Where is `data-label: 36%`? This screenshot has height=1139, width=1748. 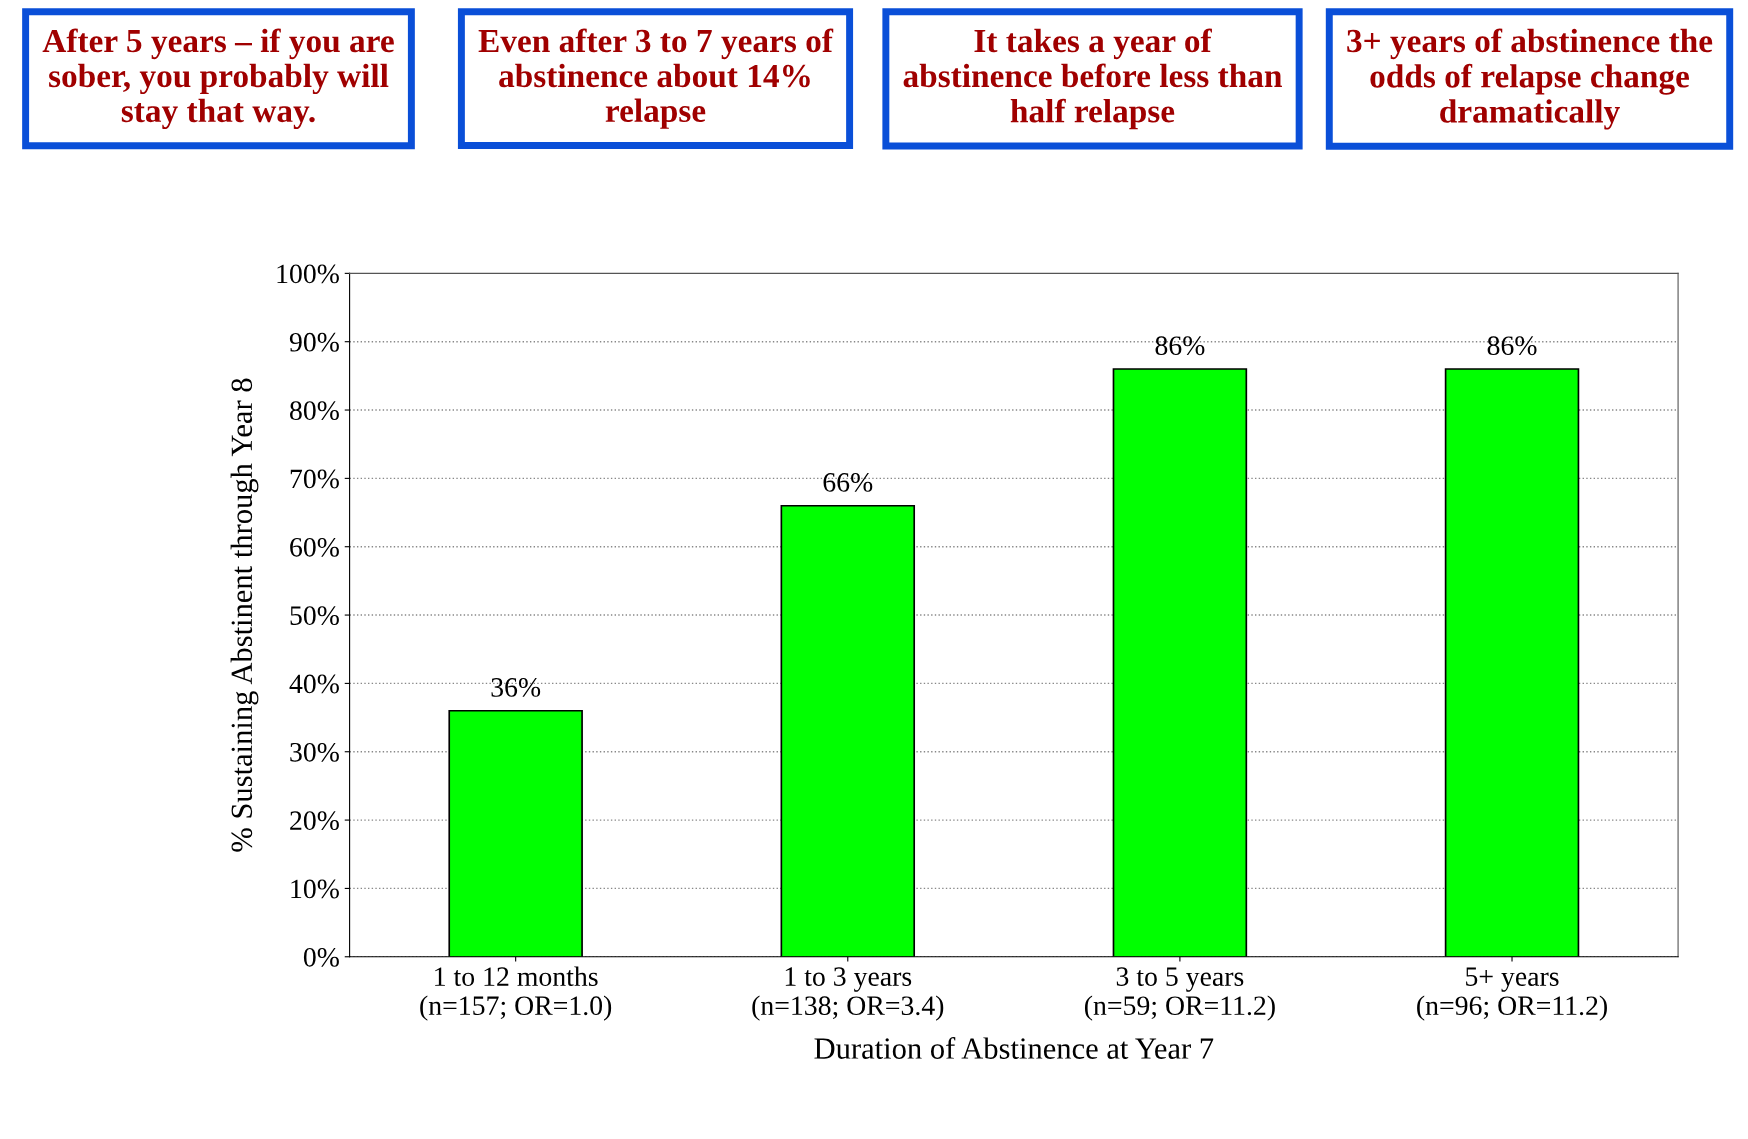 data-label: 36% is located at coordinates (516, 687).